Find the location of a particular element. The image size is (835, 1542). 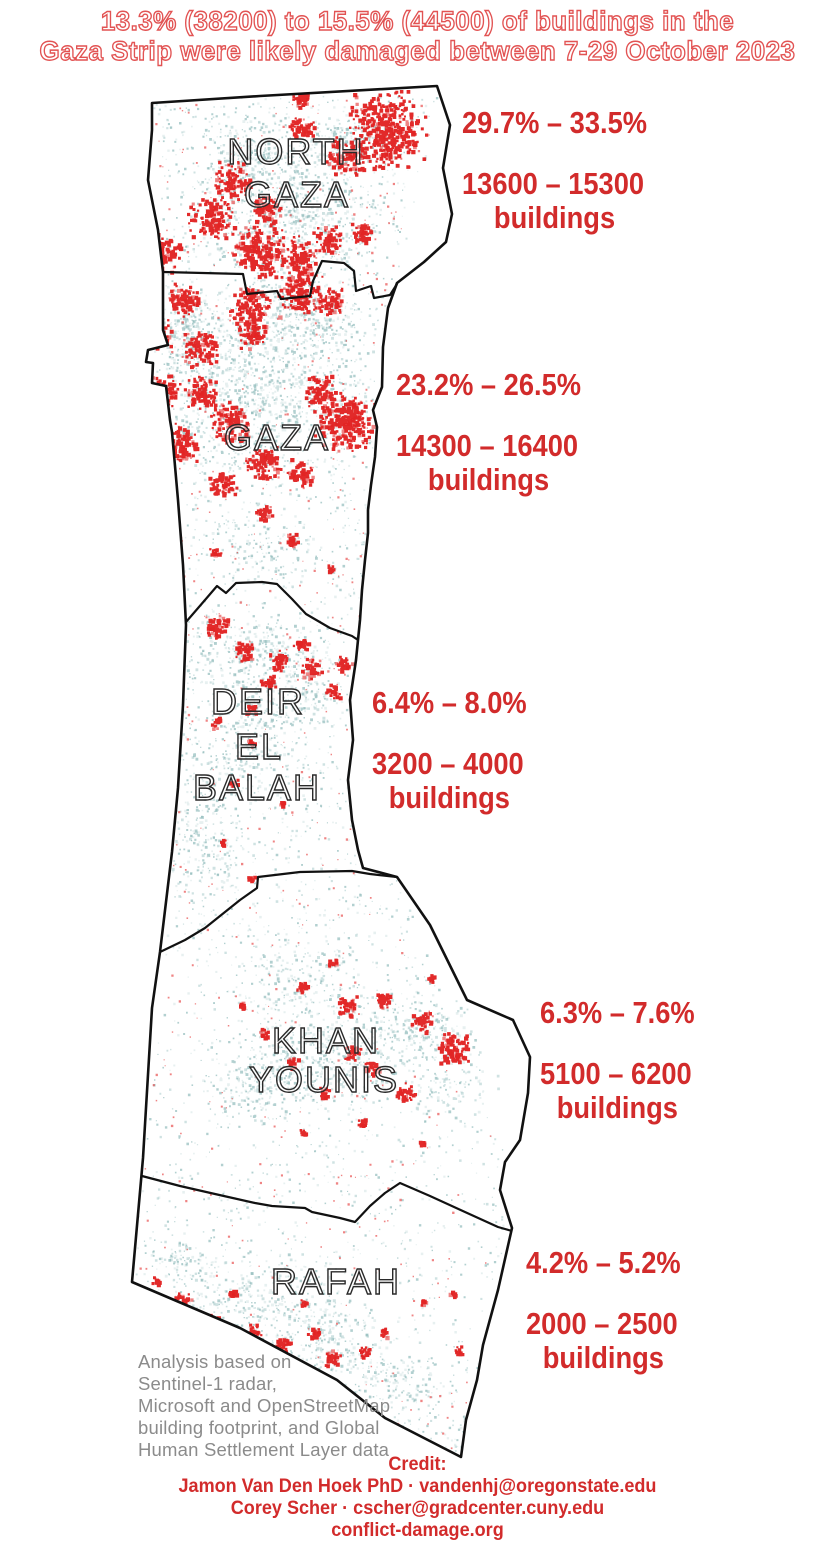

label-deir-line1: DEIR is located at coordinates (258, 701).